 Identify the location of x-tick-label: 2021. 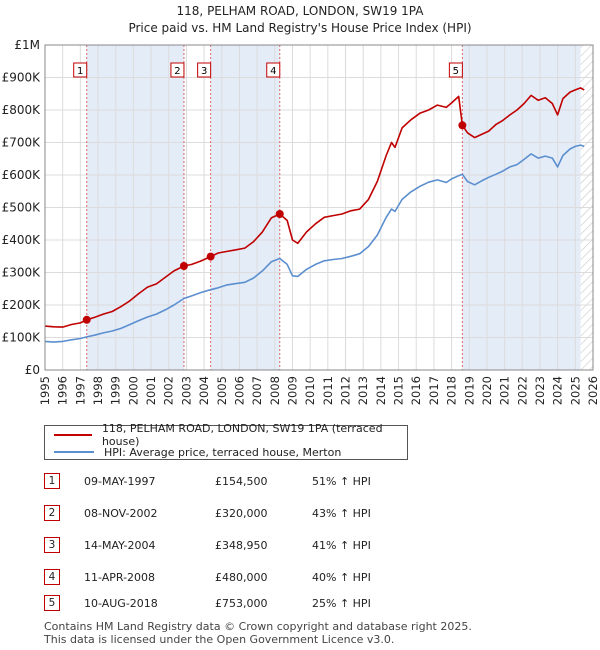
(505, 390).